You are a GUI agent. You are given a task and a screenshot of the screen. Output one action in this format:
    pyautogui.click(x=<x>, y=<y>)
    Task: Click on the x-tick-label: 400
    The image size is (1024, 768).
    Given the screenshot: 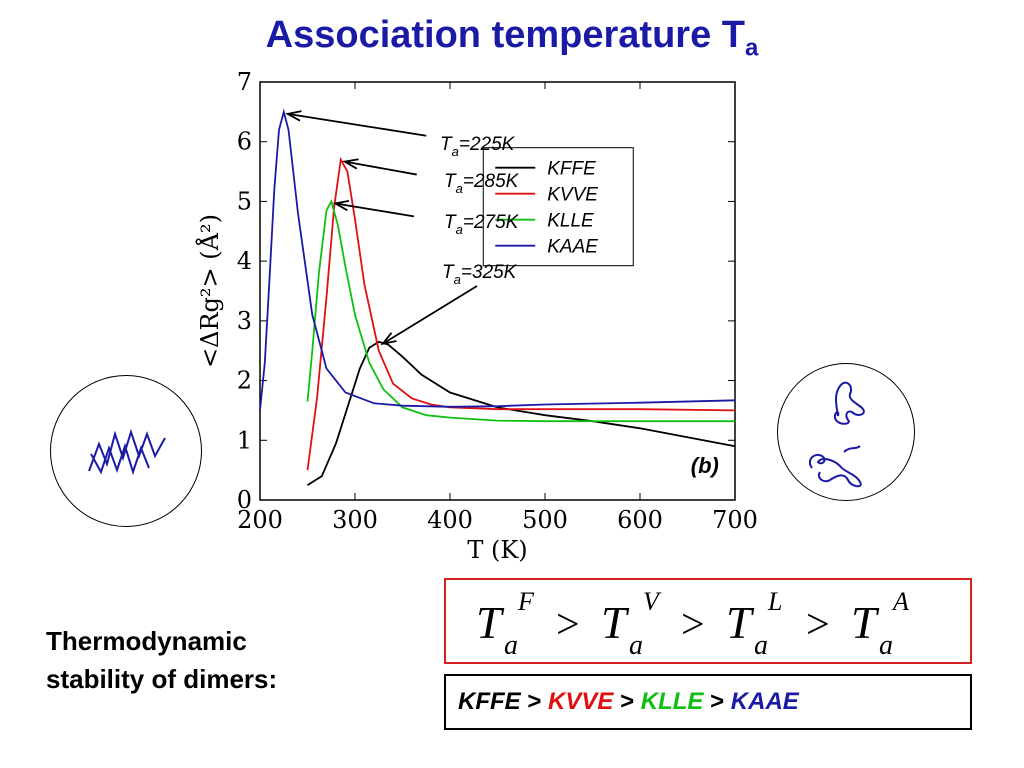 What is the action you would take?
    pyautogui.click(x=450, y=520)
    